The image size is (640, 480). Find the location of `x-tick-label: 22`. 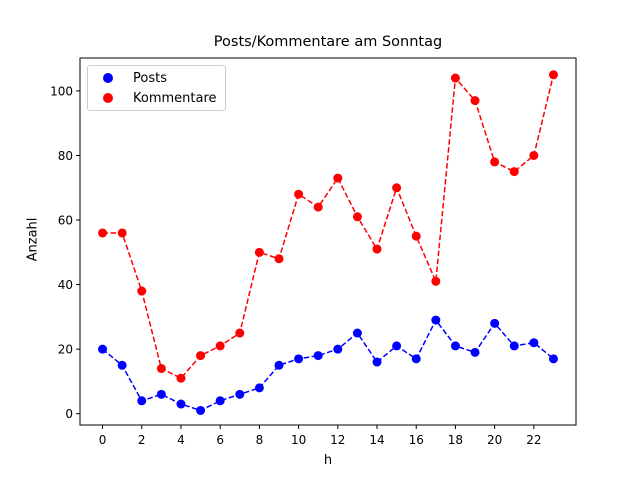

x-tick-label: 22 is located at coordinates (533, 440).